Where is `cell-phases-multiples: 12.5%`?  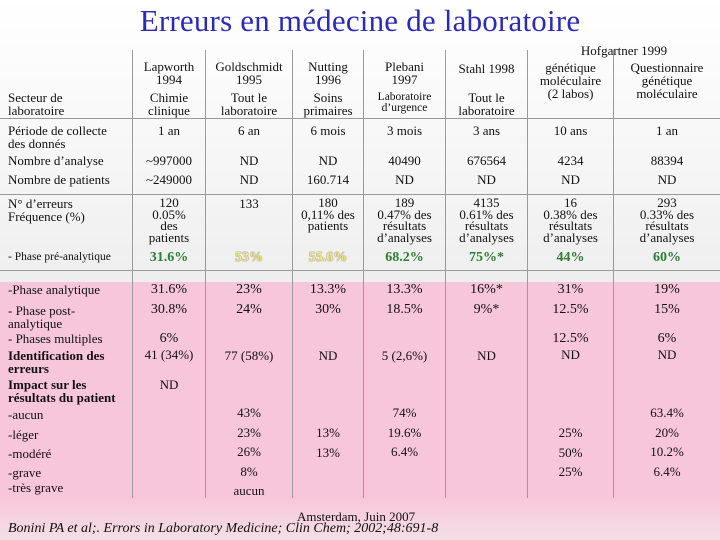
cell-phases-multiples: 12.5% is located at coordinates (570, 338).